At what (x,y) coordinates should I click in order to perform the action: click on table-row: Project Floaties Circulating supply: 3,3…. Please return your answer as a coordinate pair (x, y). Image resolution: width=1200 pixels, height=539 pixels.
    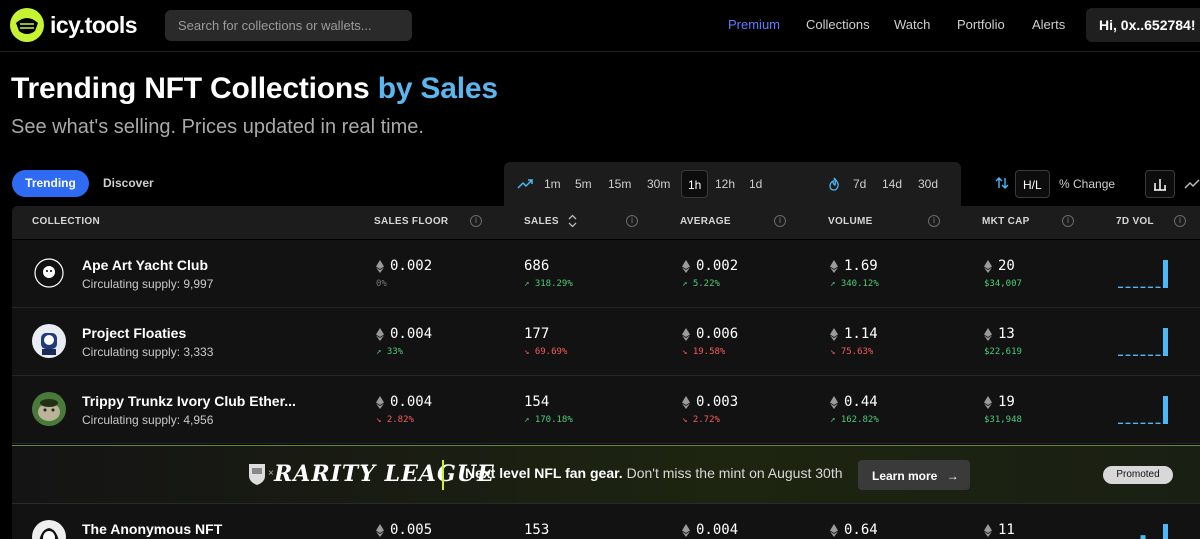
    Looking at the image, I should click on (606, 342).